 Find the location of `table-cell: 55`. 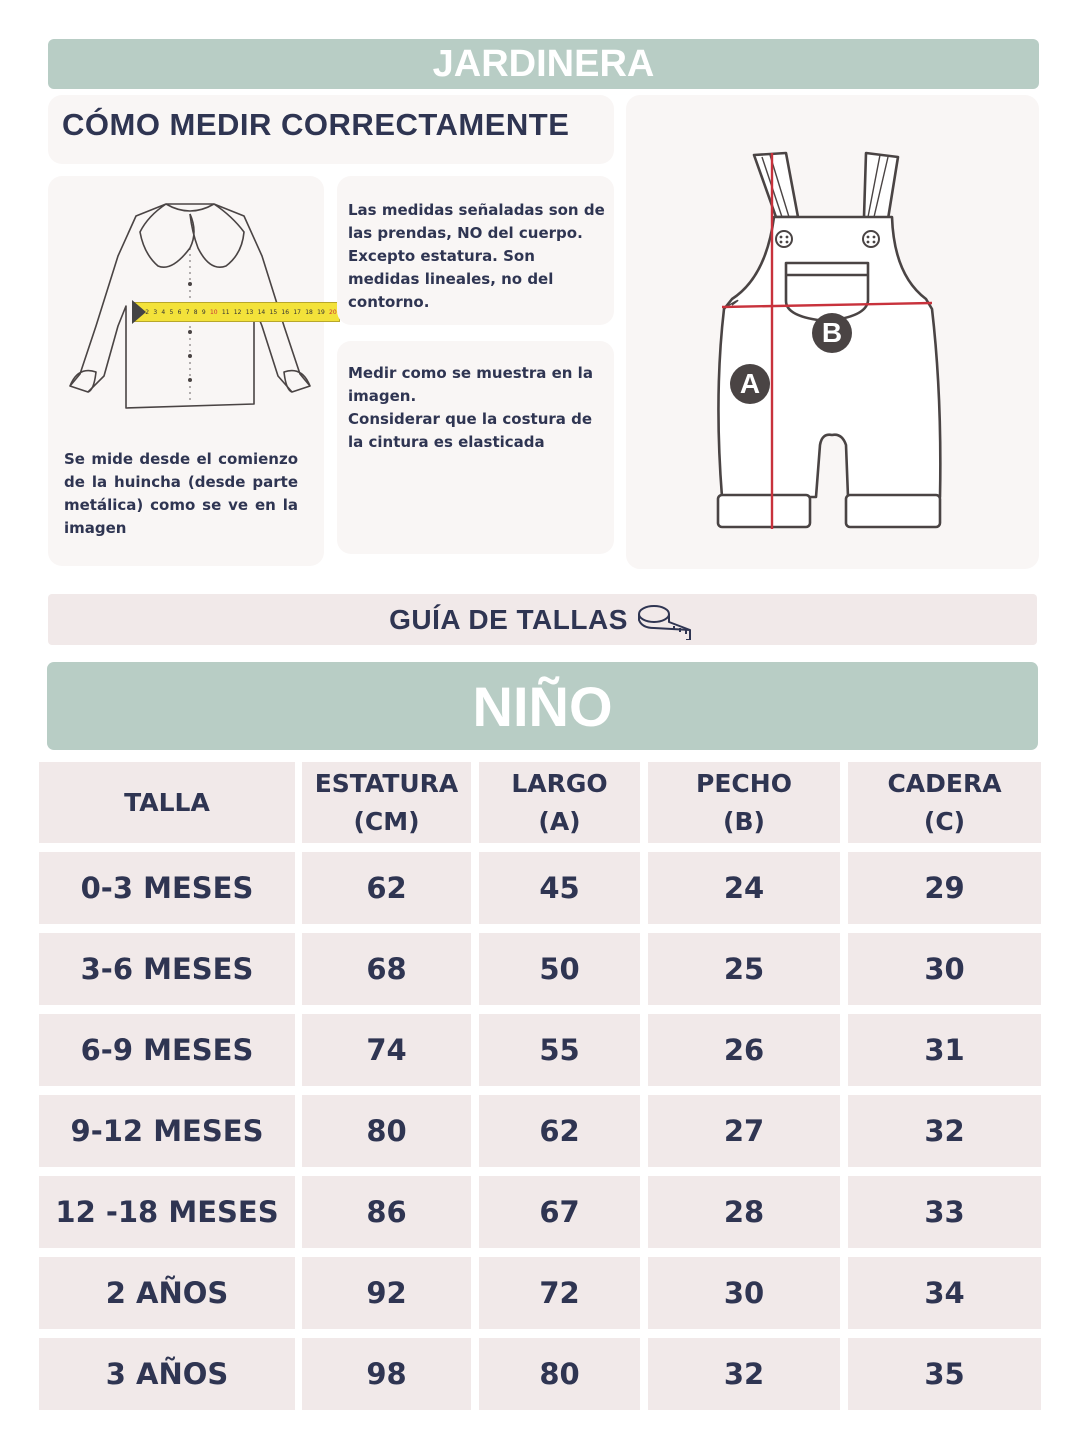

table-cell: 55 is located at coordinates (559, 1050).